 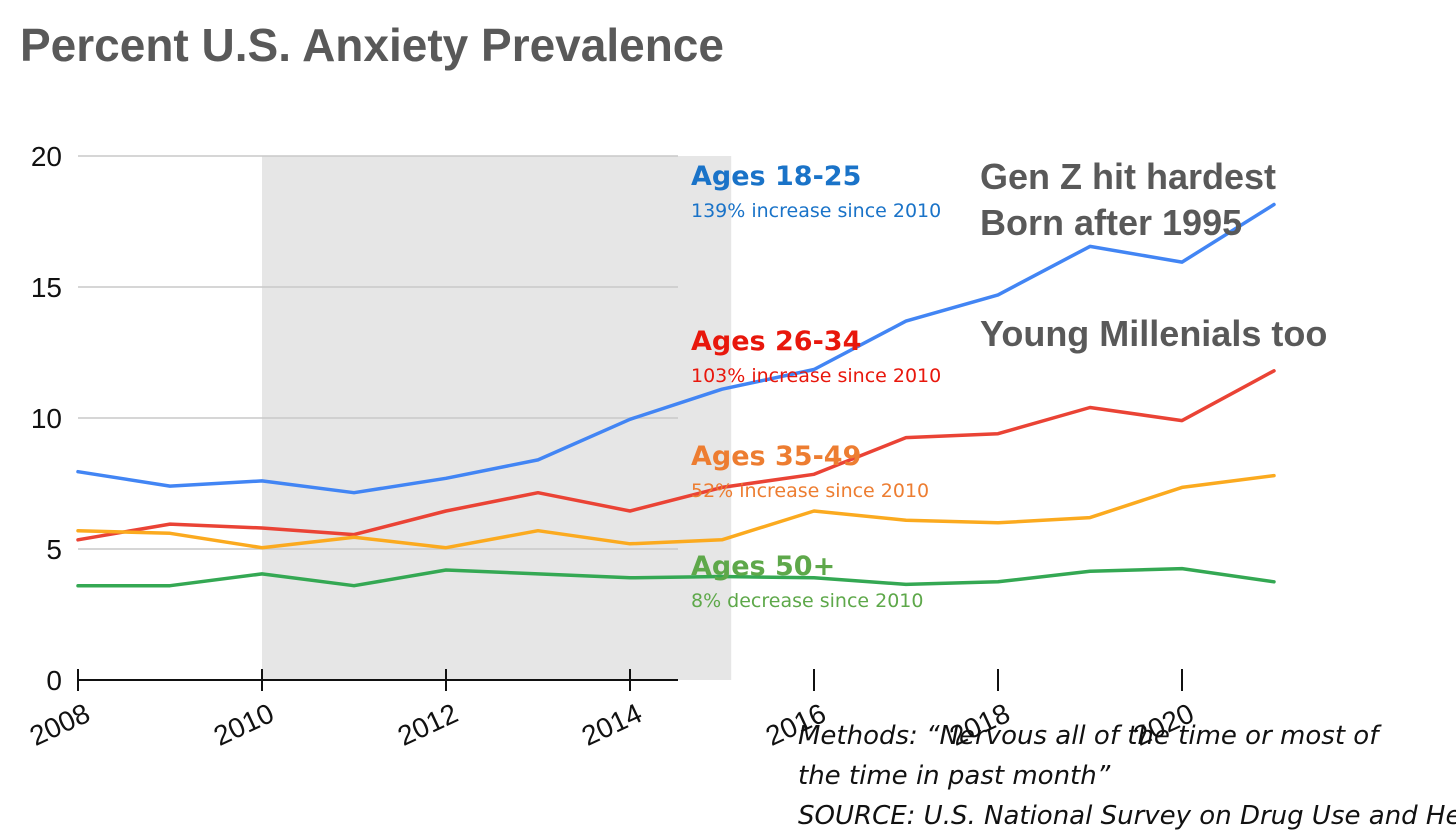 I want to click on chart-title: Percent U.S. Anxiety Prevalence, so click(x=372, y=45).